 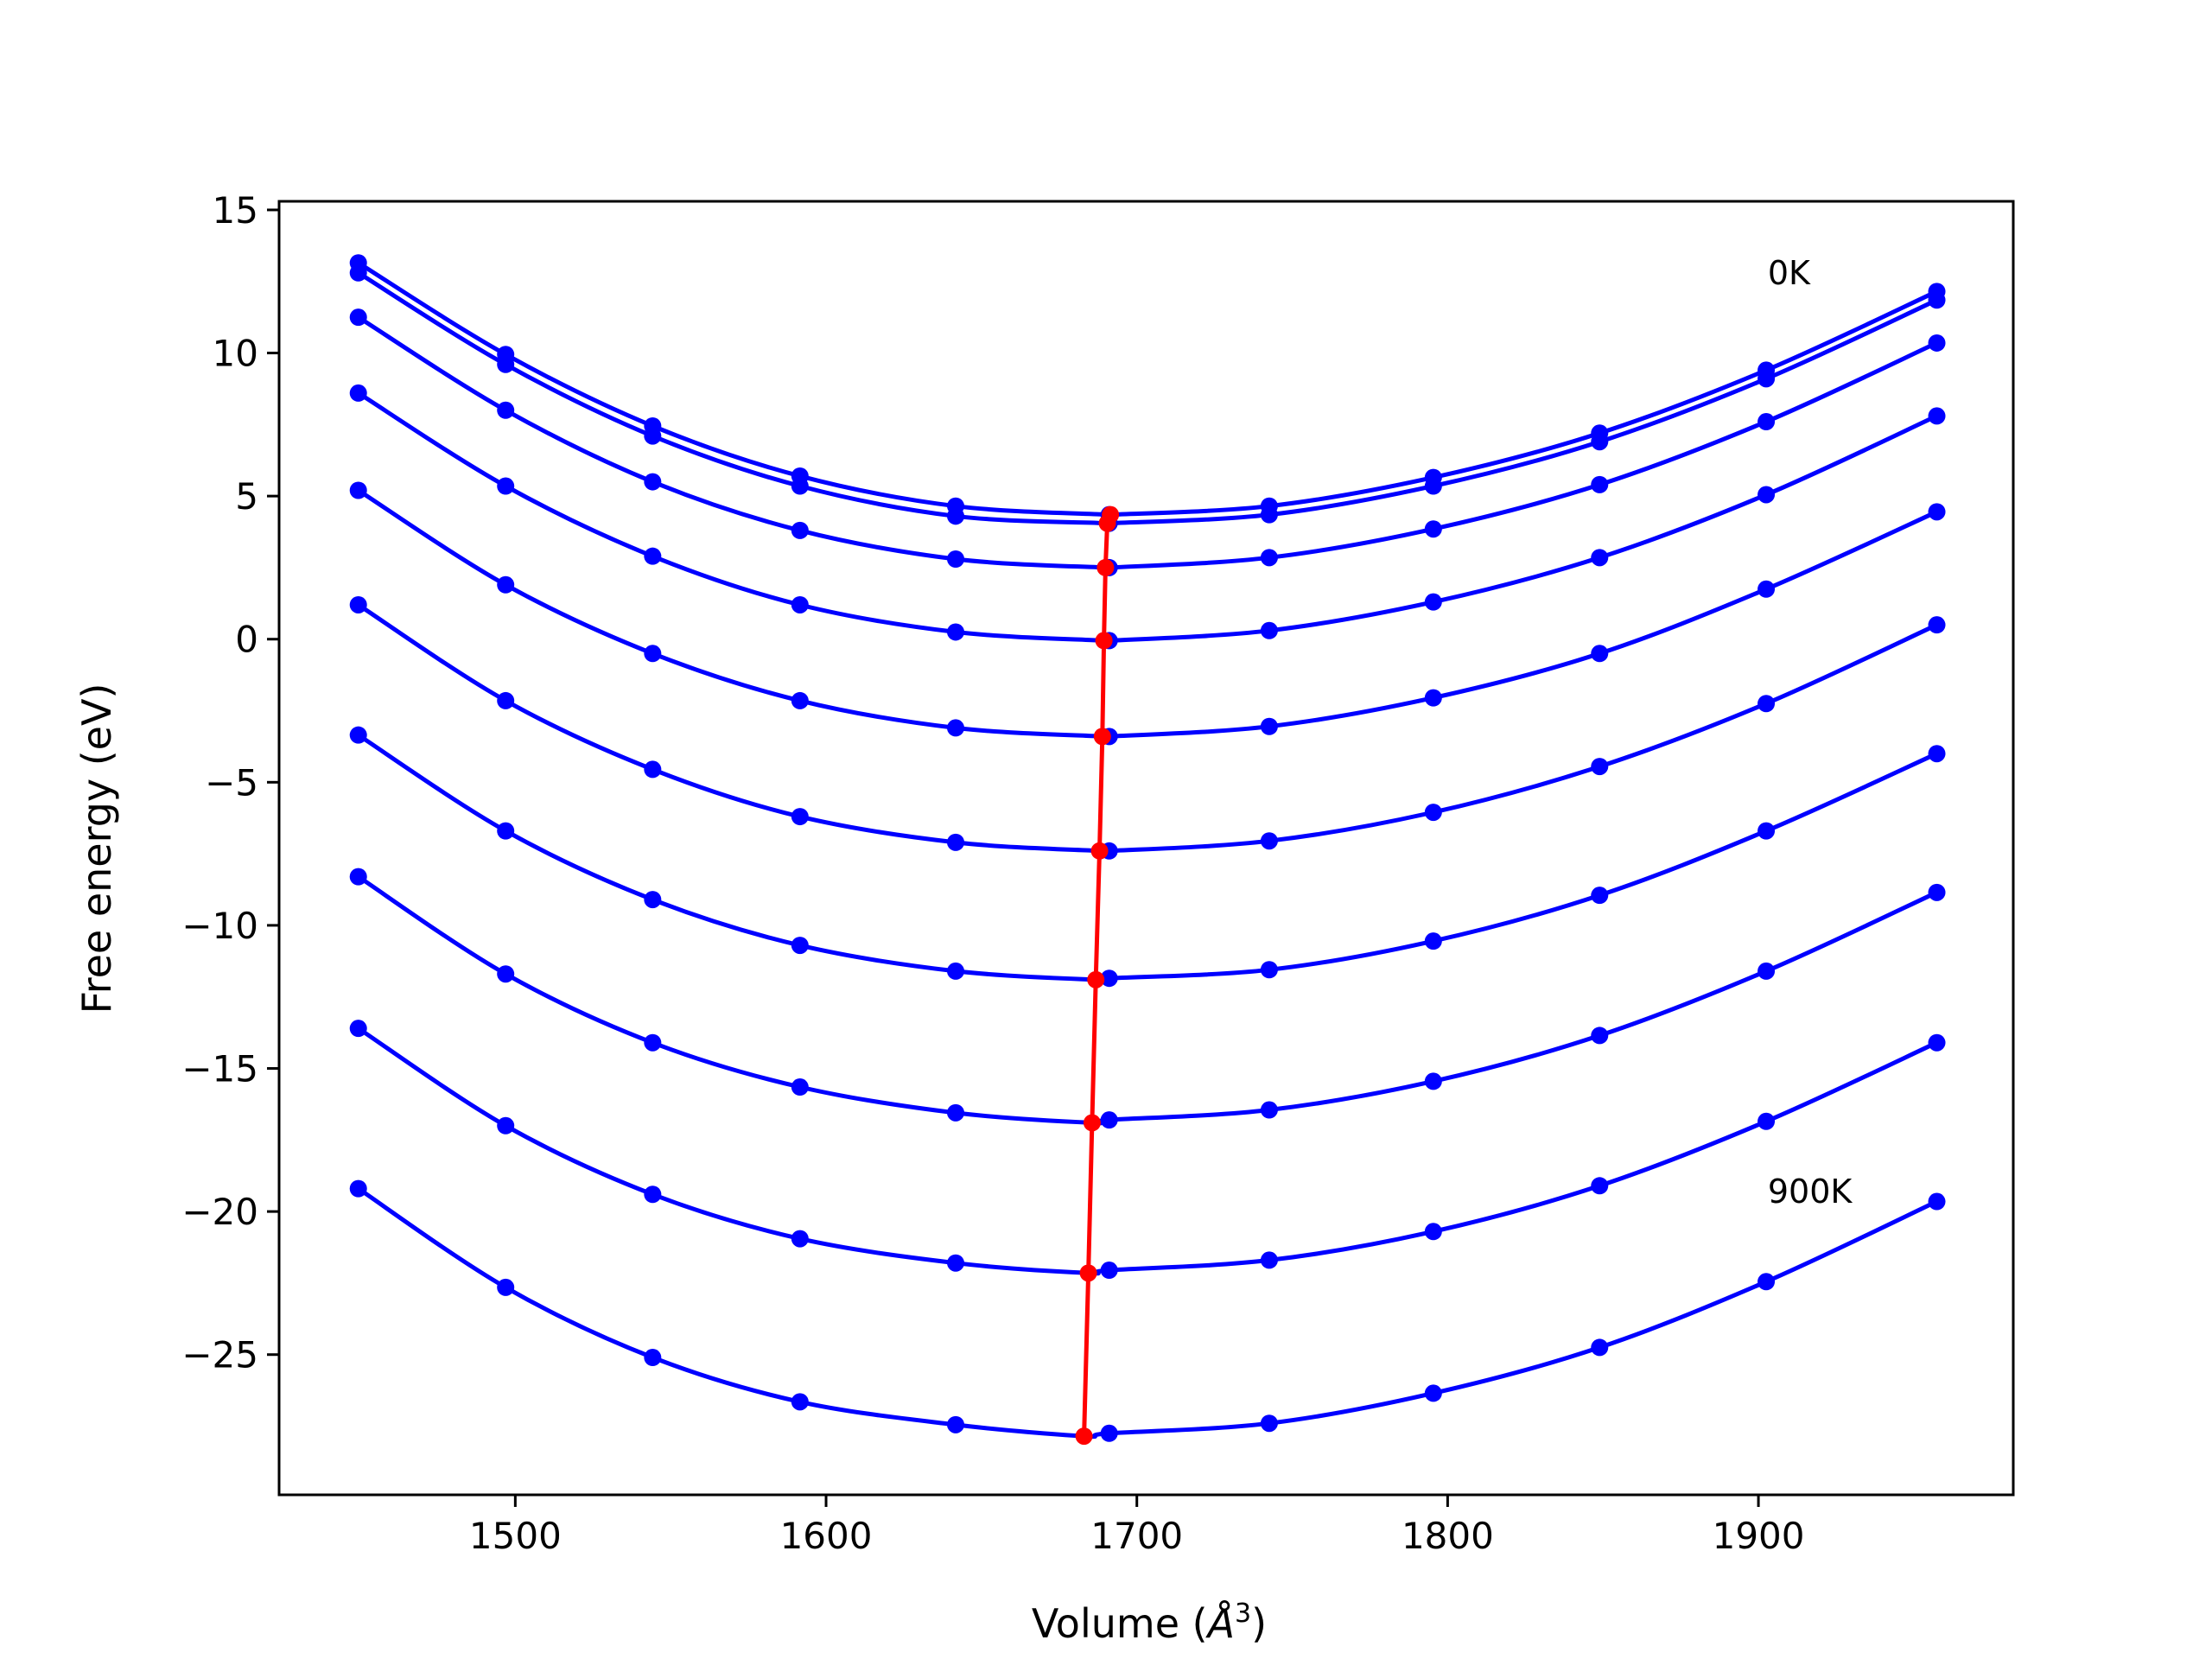 I want to click on x-axis-label-exponent: 3, so click(x=1243, y=1614).